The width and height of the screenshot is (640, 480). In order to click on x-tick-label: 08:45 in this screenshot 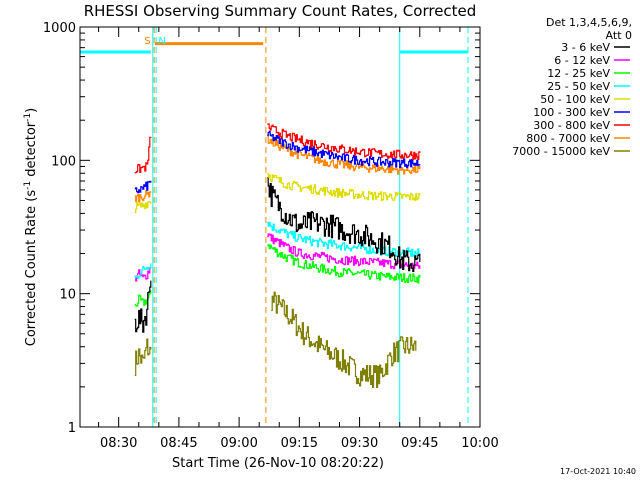, I will do `click(178, 443)`.